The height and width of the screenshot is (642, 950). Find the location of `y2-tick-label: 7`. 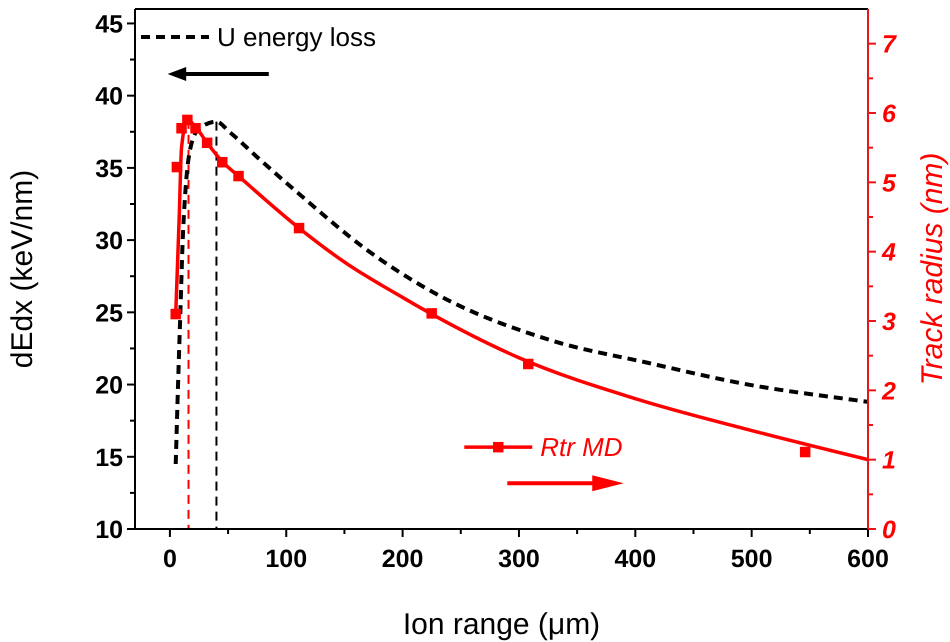

y2-tick-label: 7 is located at coordinates (889, 44).